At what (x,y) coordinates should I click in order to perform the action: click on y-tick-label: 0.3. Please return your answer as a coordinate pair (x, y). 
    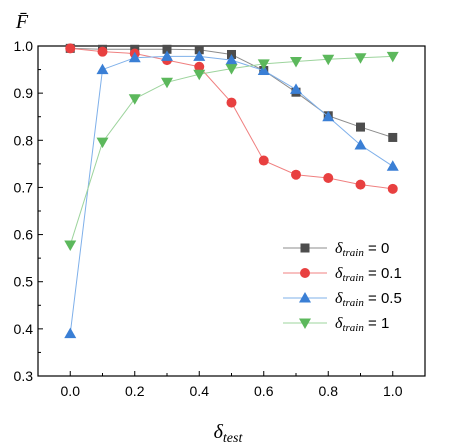
    Looking at the image, I should click on (24, 376).